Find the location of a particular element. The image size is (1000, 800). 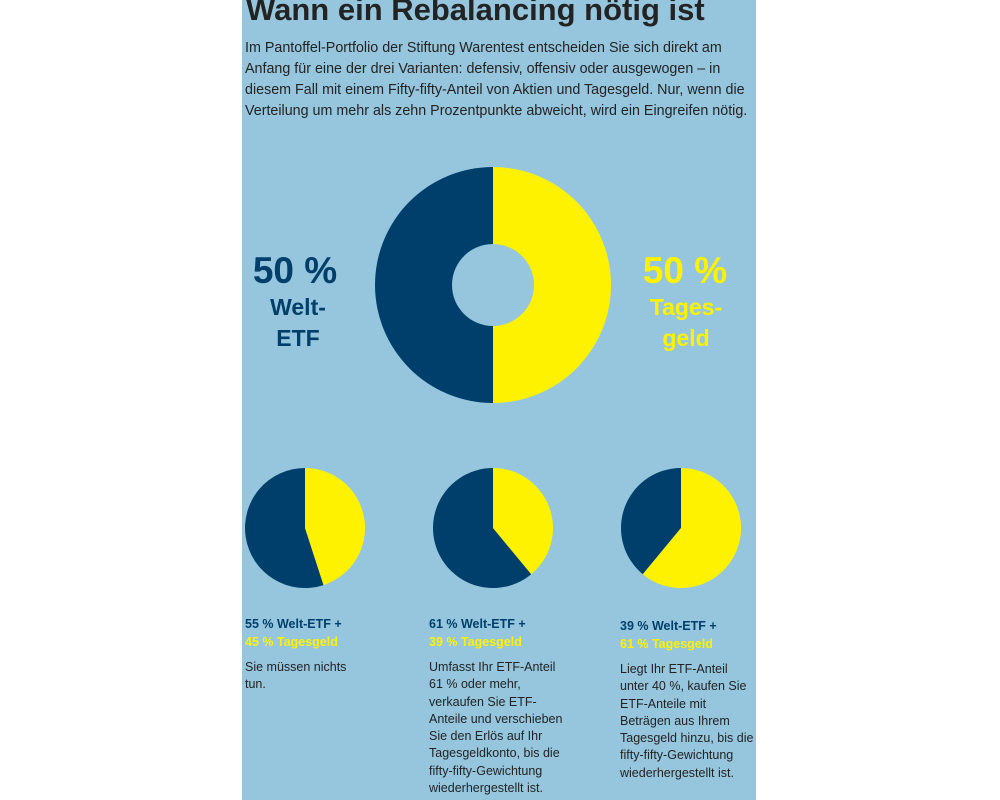

scenario-3-caption: 39 % Welt-ETF + 61 % Tagesgeld is located at coordinates (668, 635).